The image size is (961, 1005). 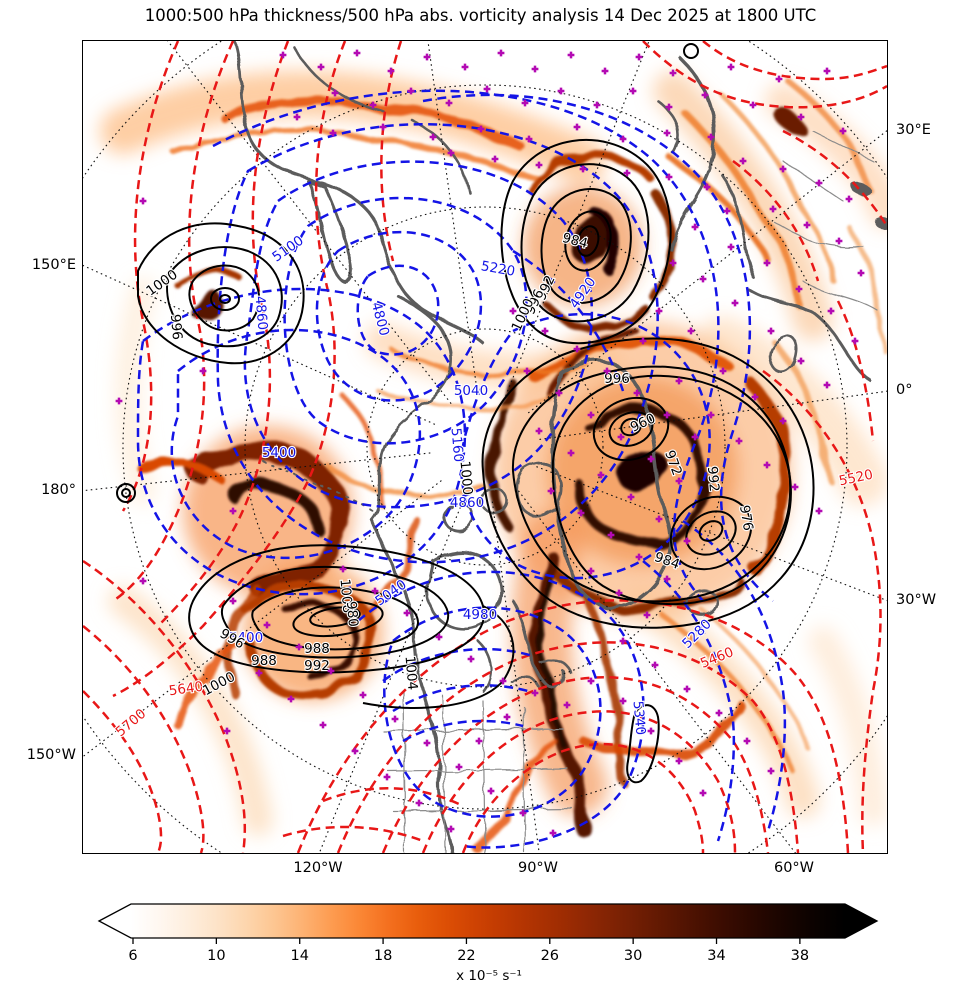 What do you see at coordinates (716, 956) in the screenshot?
I see `colorbar-tick-label: 34` at bounding box center [716, 956].